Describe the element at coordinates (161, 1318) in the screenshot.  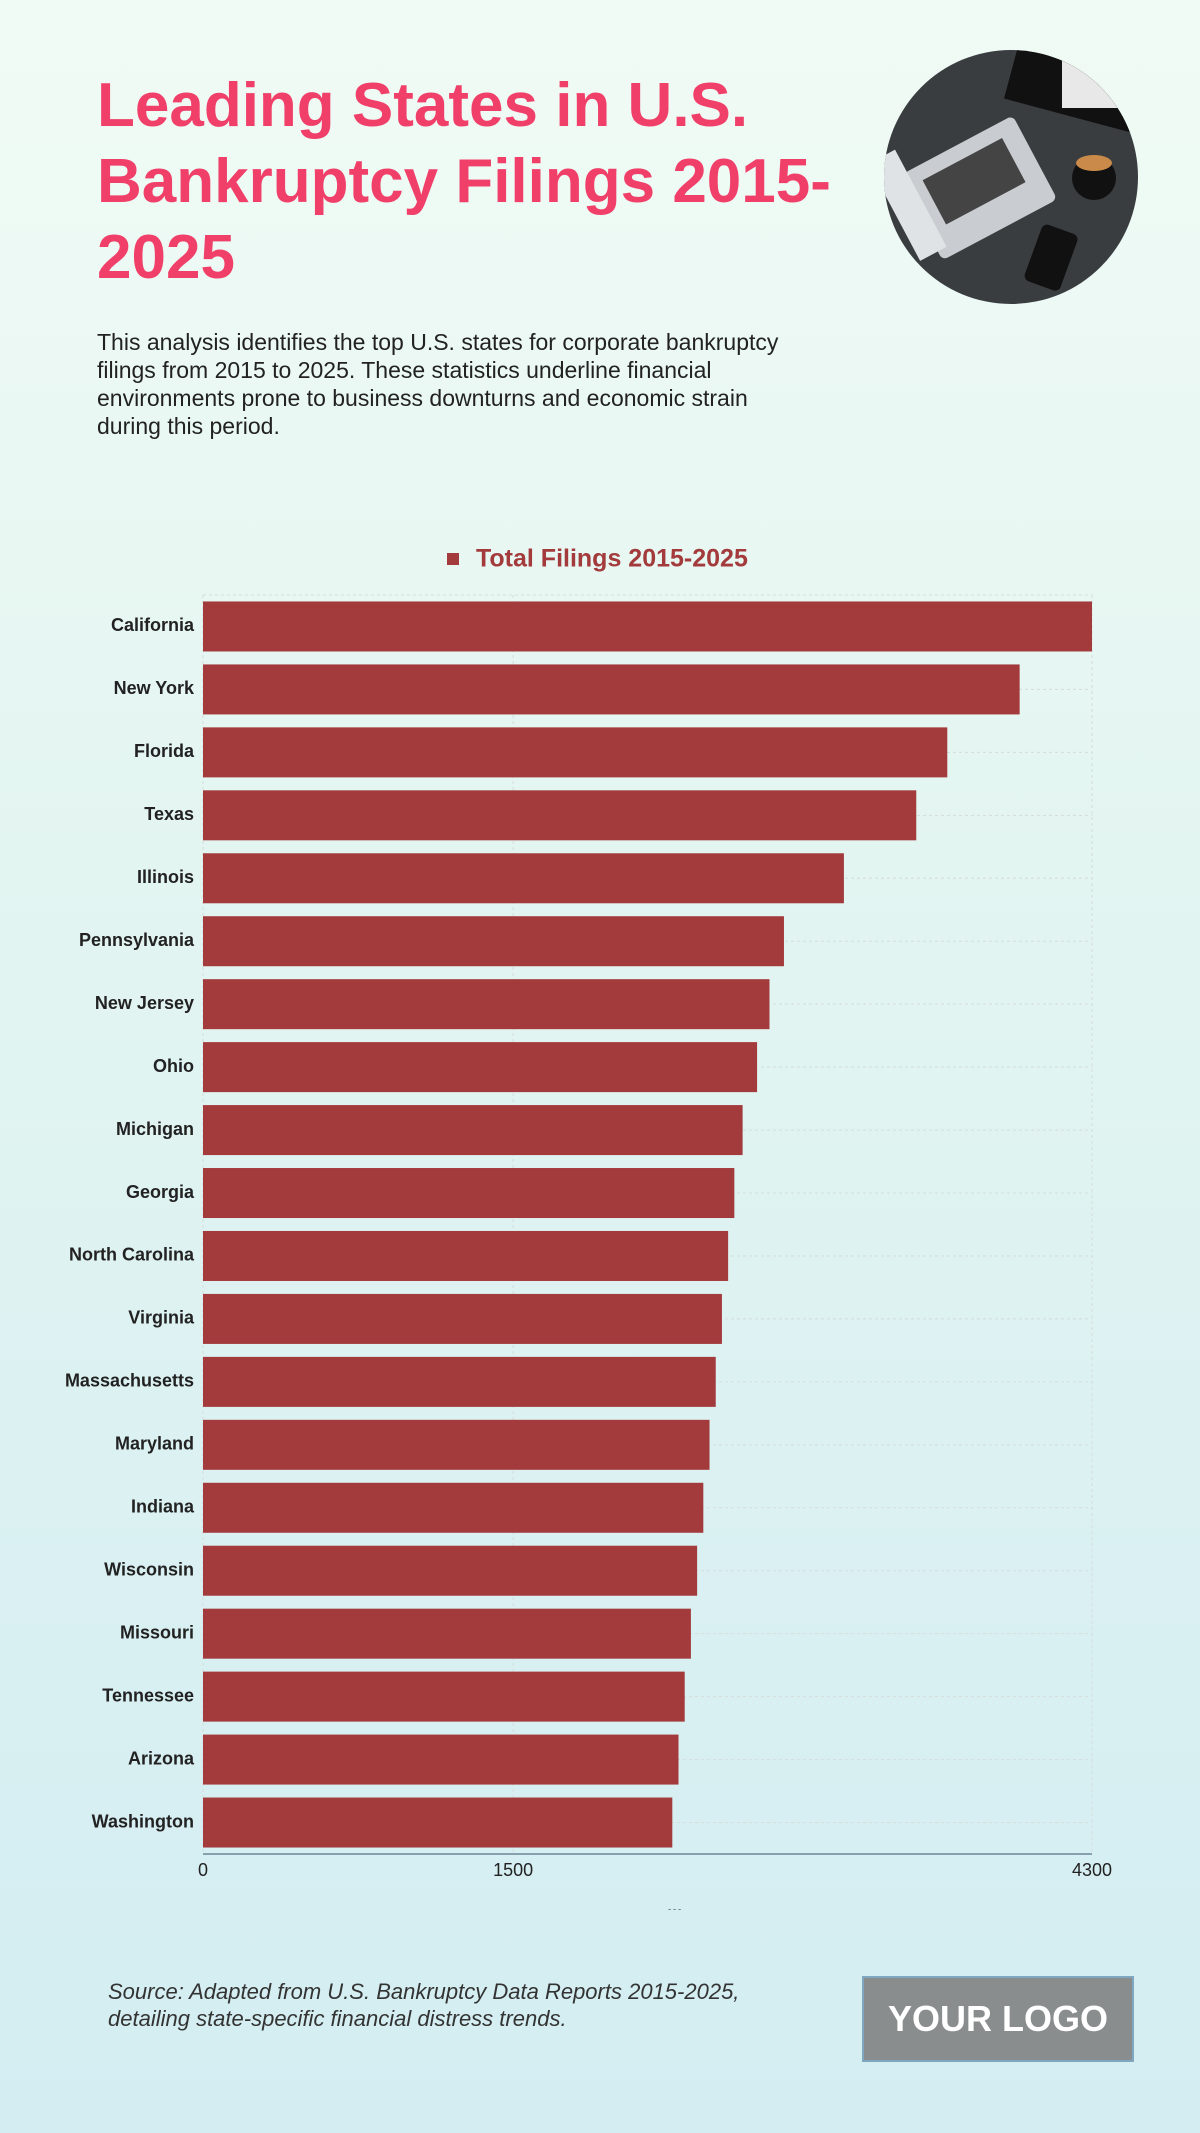
I see `y-tick-label: Virginia` at that location.